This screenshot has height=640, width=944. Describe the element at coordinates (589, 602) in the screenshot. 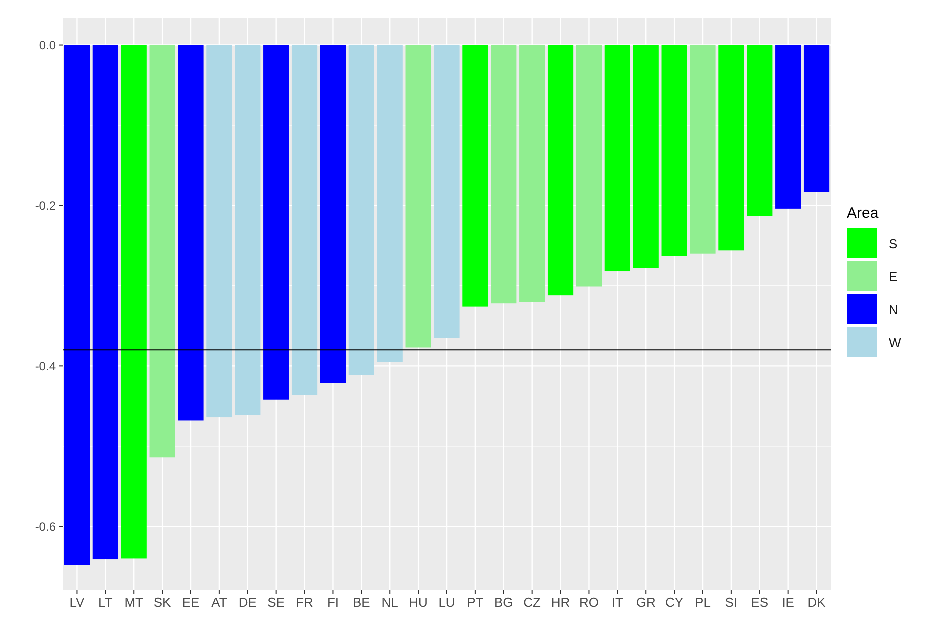

I see `x-tick-label: RO` at that location.